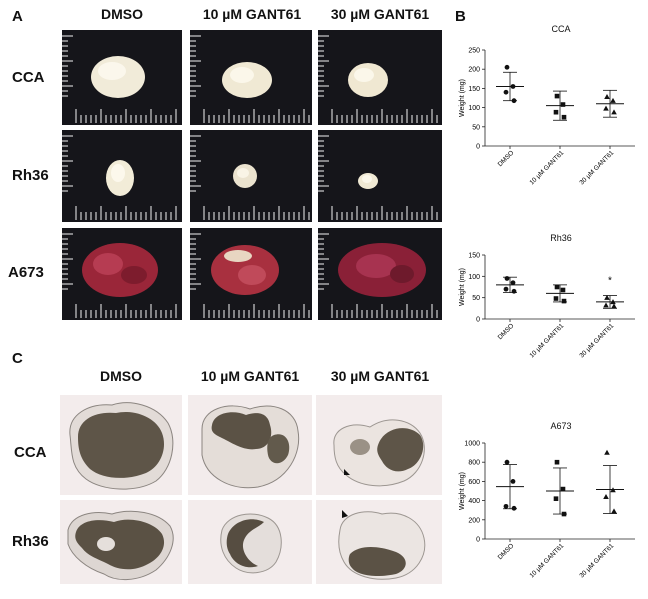 This screenshot has height=599, width=648. What do you see at coordinates (460, 16) in the screenshot?
I see `panel-b-letter: B` at bounding box center [460, 16].